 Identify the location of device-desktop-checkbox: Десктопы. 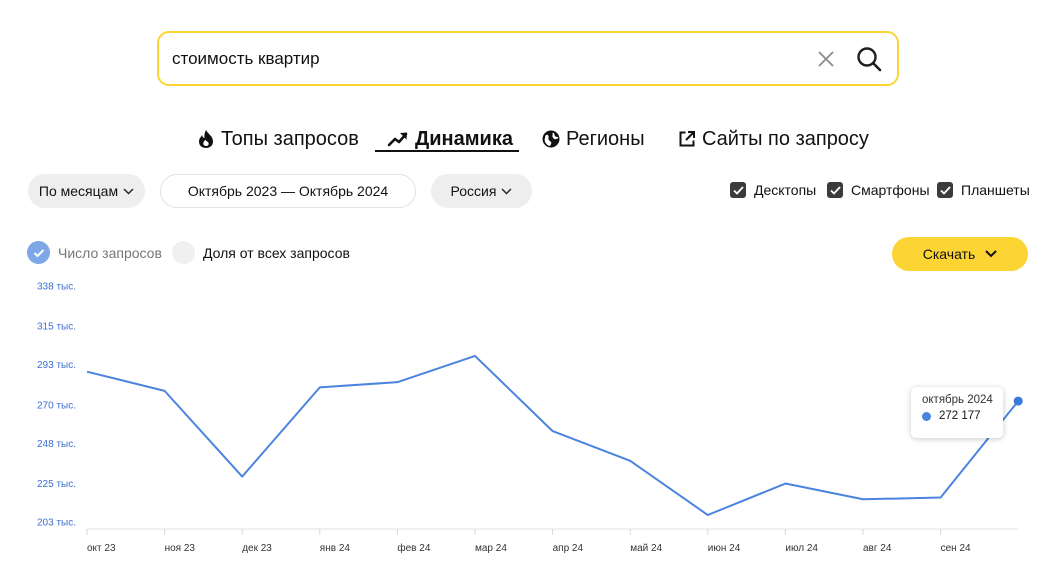
(773, 190).